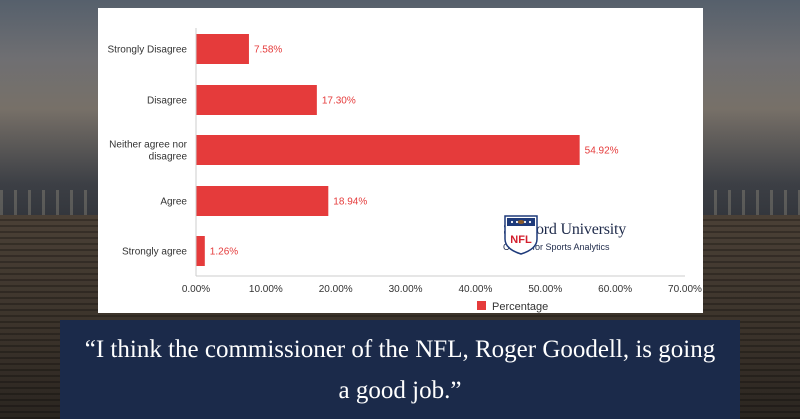  Describe the element at coordinates (521, 240) in the screenshot. I see `nfl-logo-text: NFL` at that location.